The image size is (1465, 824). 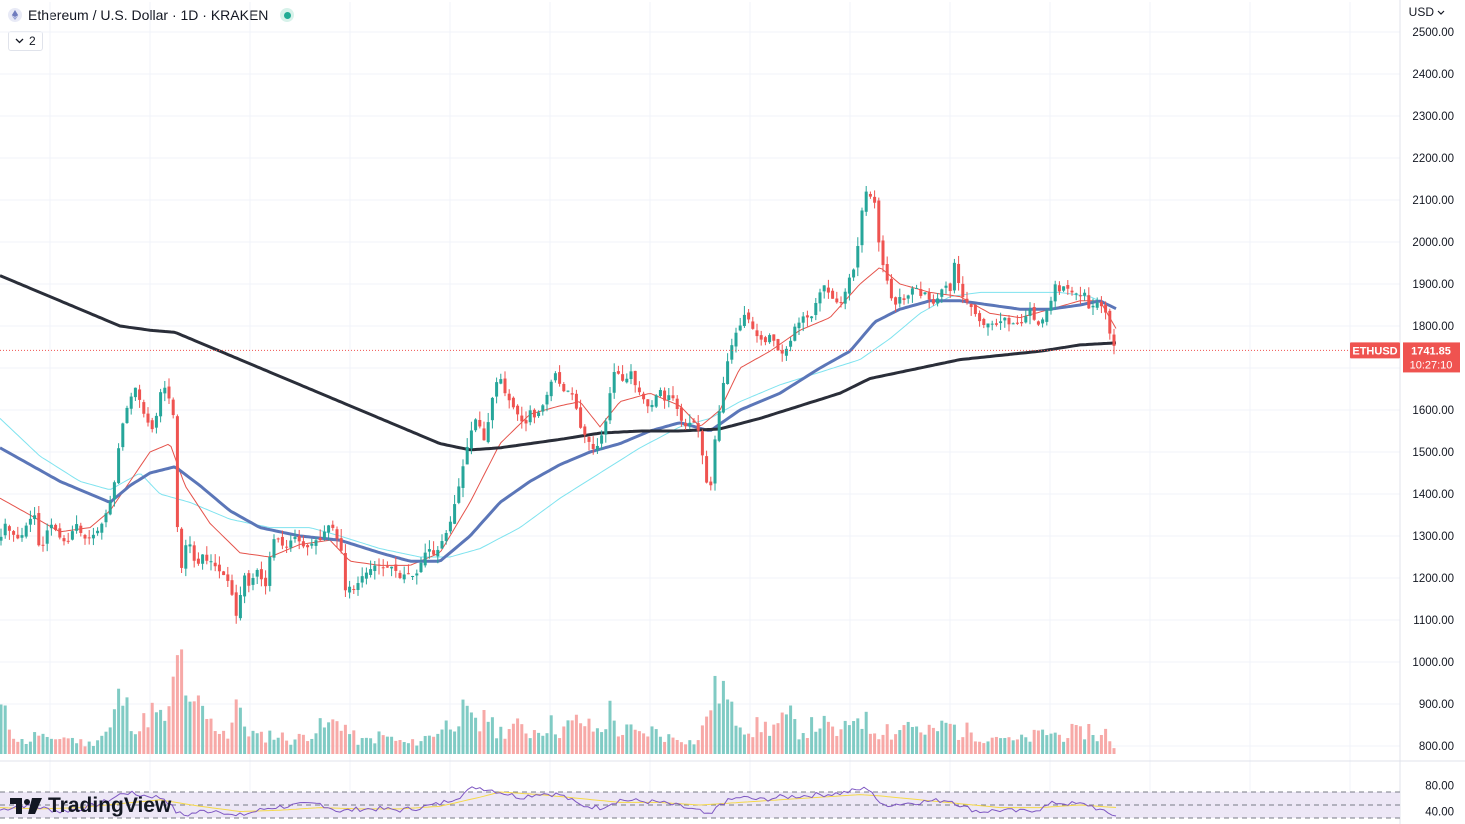 I want to click on price-tick-label: 1000.00, so click(x=1433, y=663).